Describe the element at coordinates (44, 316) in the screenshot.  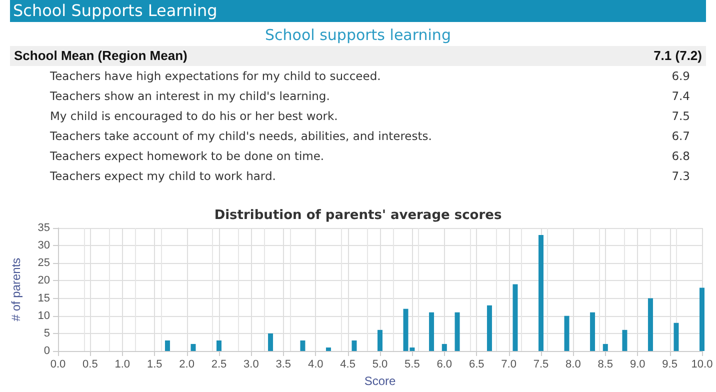
I see `y-tick-label: 10` at that location.